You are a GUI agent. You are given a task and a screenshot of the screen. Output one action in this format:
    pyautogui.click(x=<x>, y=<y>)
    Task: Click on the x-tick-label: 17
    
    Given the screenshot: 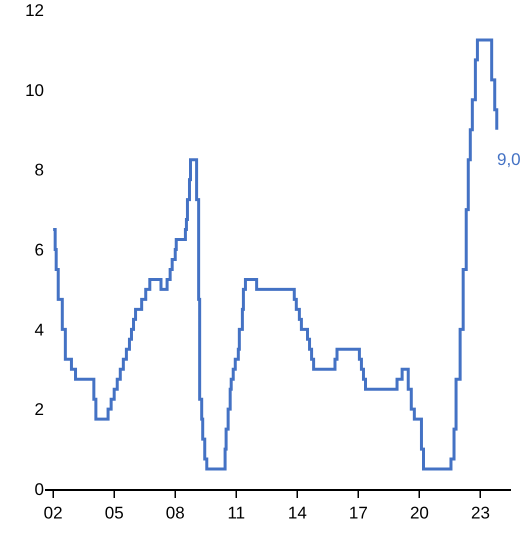 What is the action you would take?
    pyautogui.click(x=358, y=512)
    